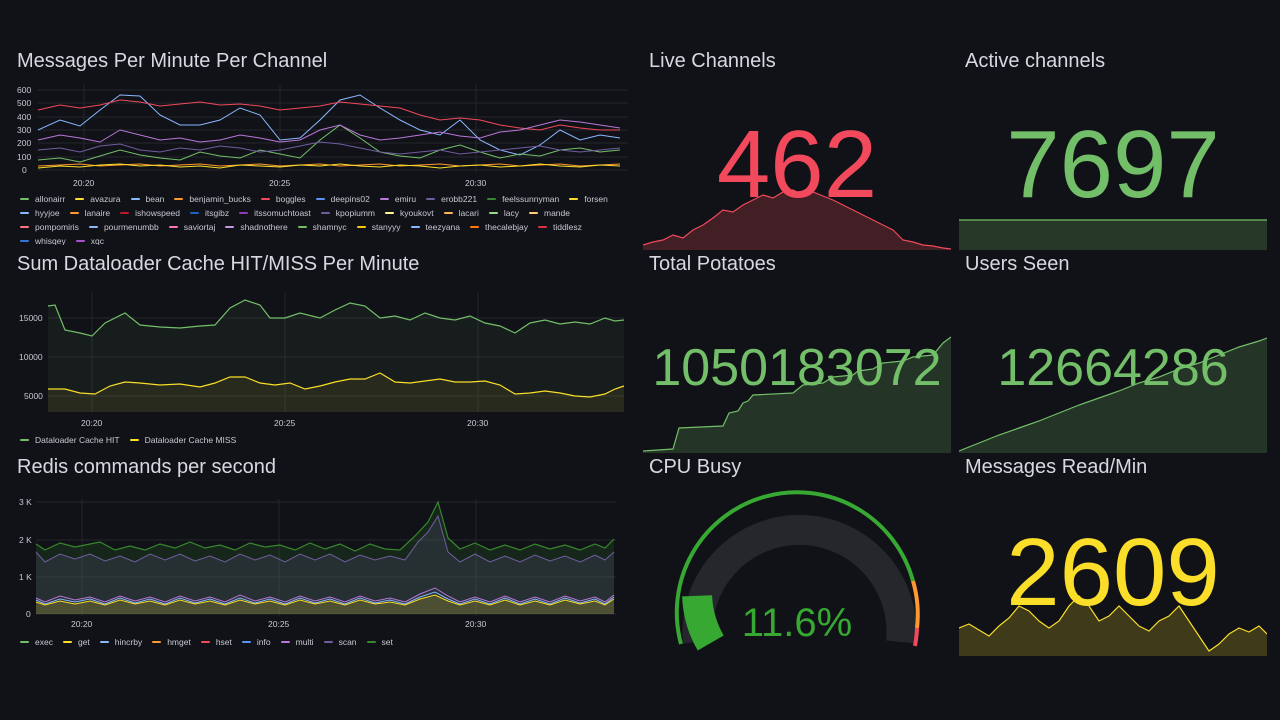 Image resolution: width=1280 pixels, height=720 pixels. Describe the element at coordinates (342, 199) in the screenshot. I see `legend-item: deepins02` at that location.